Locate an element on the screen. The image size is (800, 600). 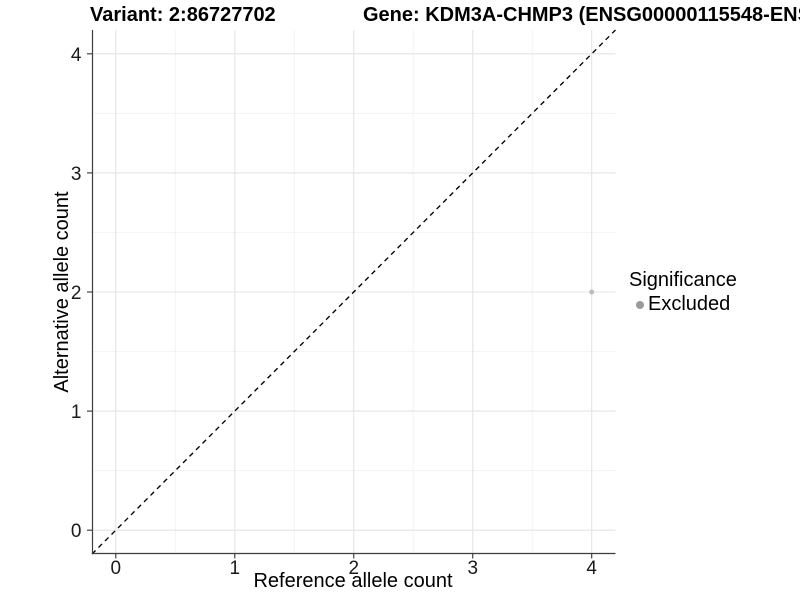
legend-item-excluded: Excluded is located at coordinates (683, 304).